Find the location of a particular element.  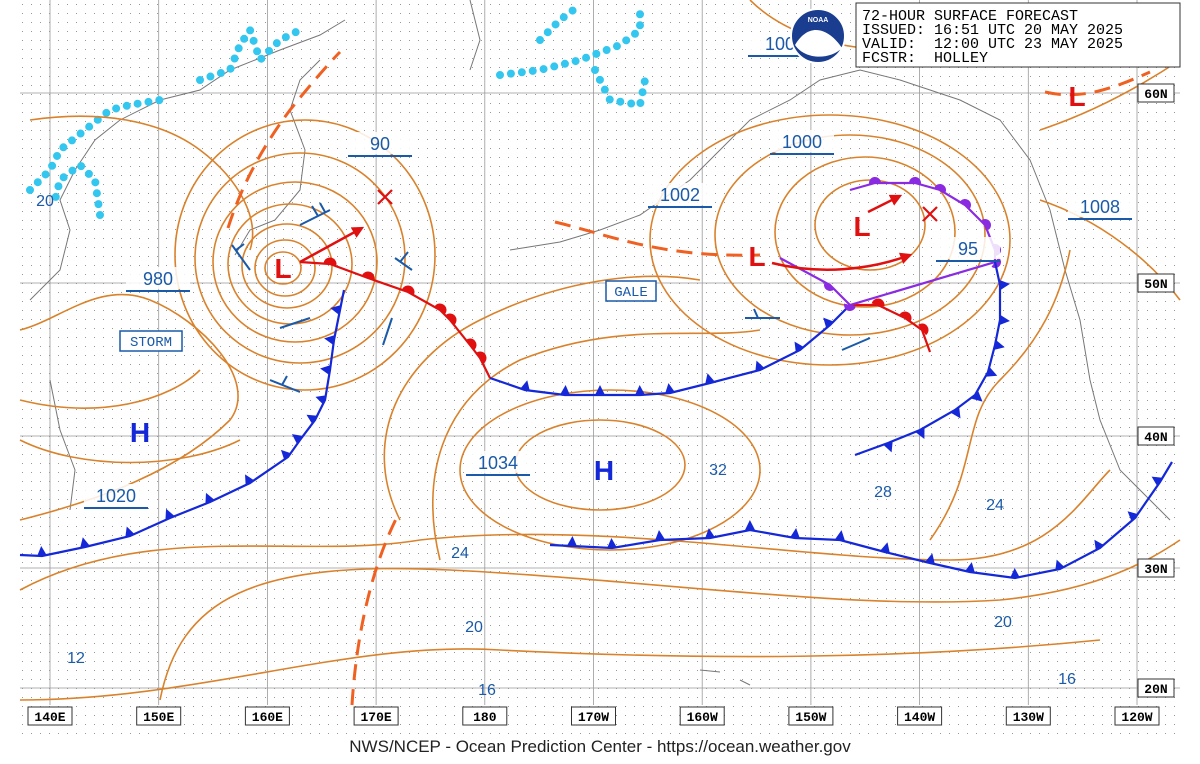

lon-label: 130W is located at coordinates (1028, 717).